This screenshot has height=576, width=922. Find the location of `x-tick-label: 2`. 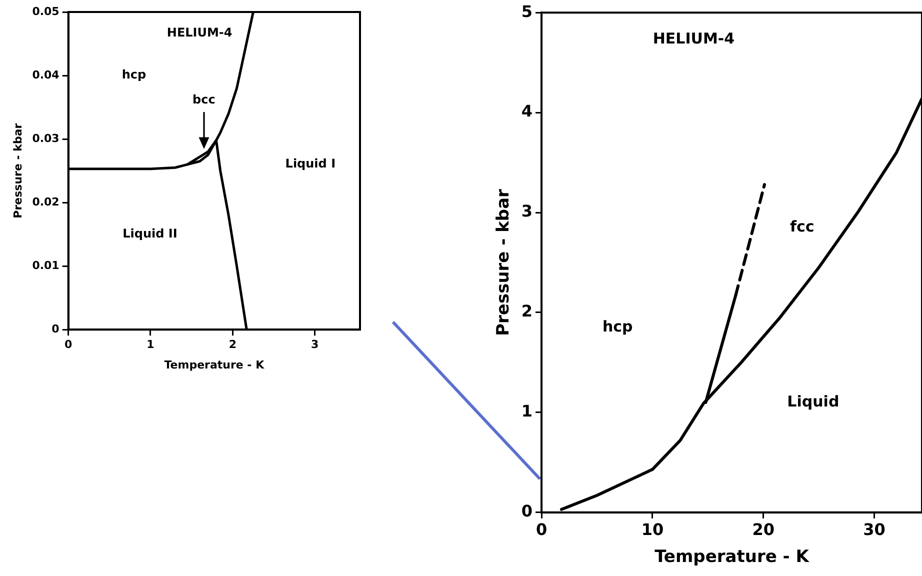

x-tick-label: 2 is located at coordinates (232, 345).